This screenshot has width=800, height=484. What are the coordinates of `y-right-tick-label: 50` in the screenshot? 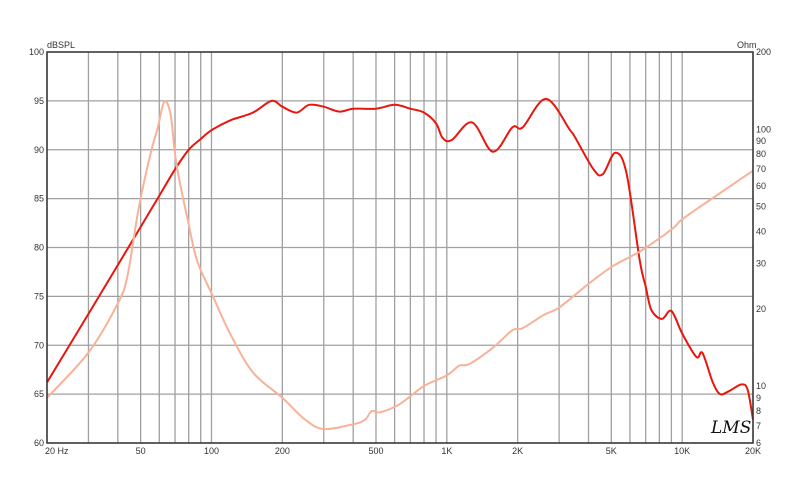 It's located at (761, 207).